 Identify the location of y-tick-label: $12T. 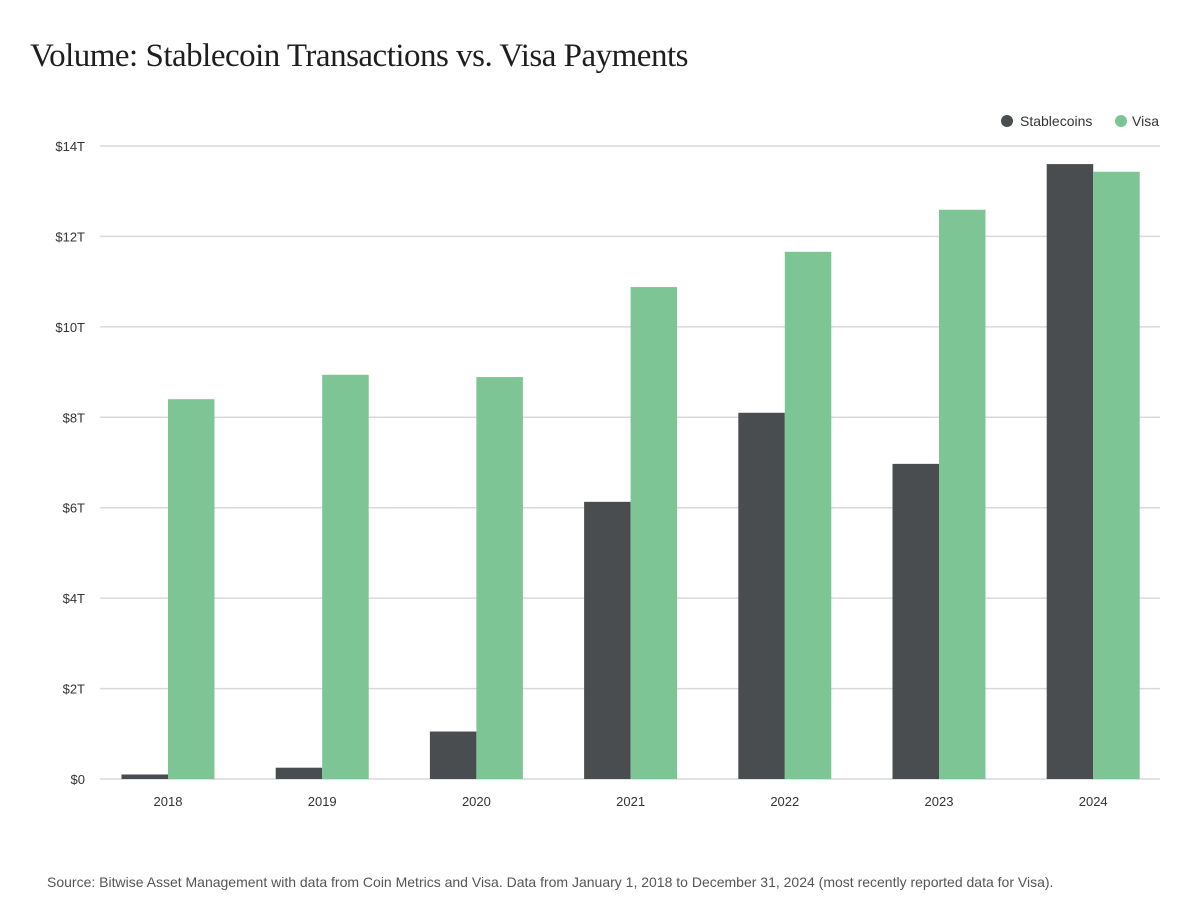
(70, 236).